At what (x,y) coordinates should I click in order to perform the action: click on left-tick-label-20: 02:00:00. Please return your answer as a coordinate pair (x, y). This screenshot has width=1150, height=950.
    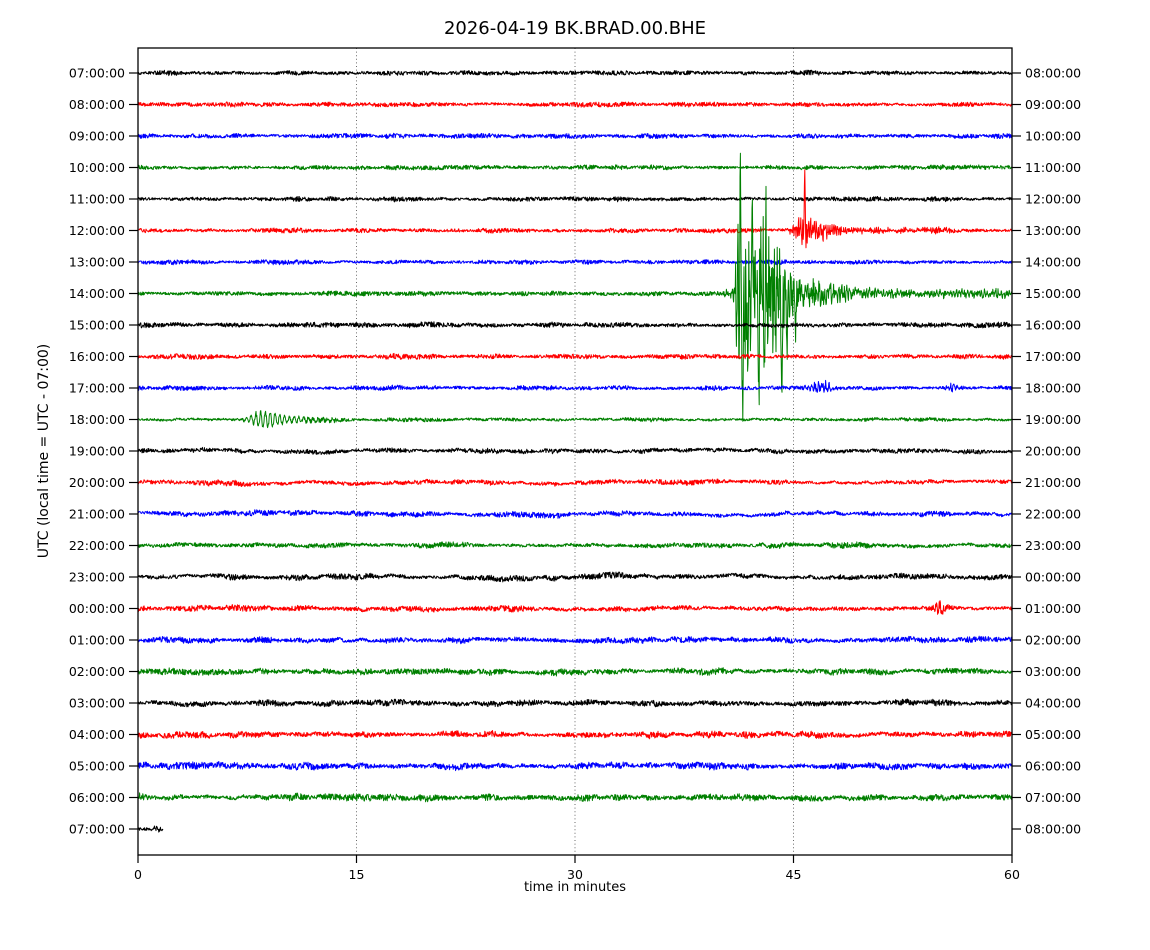
    Looking at the image, I should click on (97, 671).